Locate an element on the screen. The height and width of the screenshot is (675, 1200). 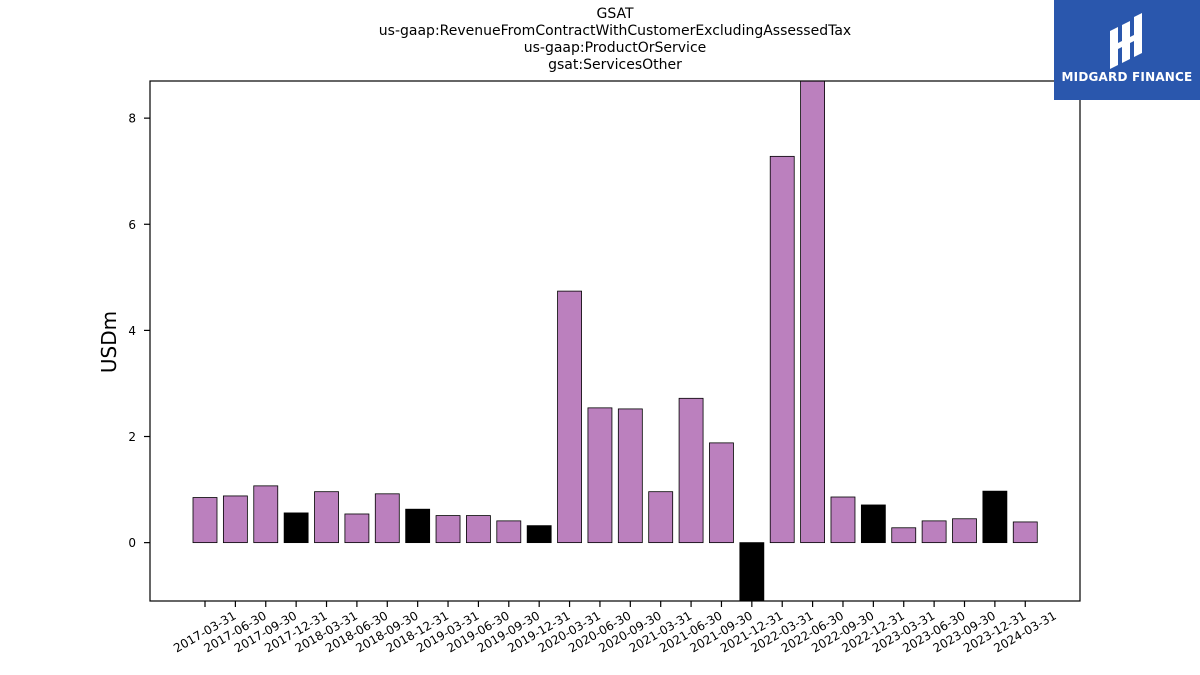
chart-title-line-4: gsat:ServicesOther is located at coordinates (615, 65).